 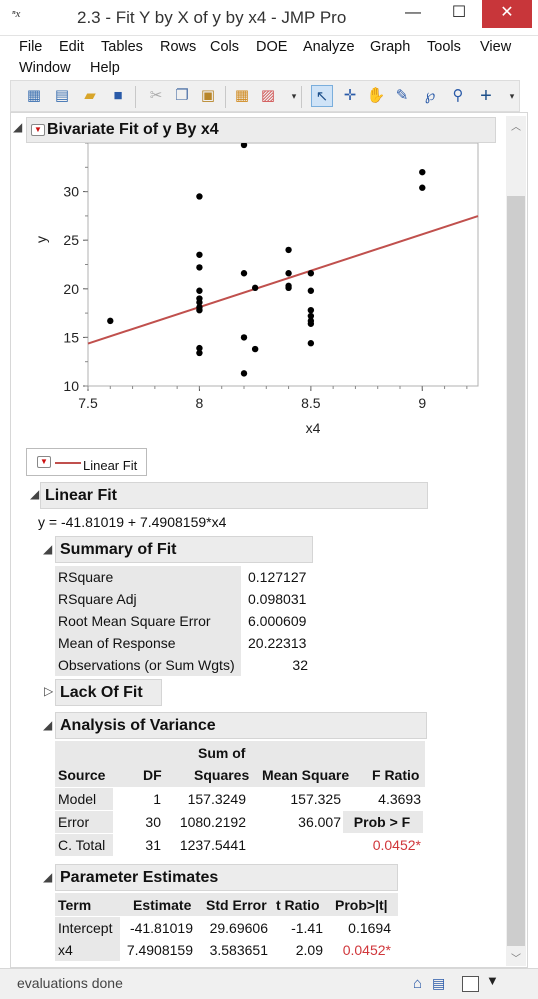 I want to click on anova-cell-f: Prob > F, so click(x=383, y=822).